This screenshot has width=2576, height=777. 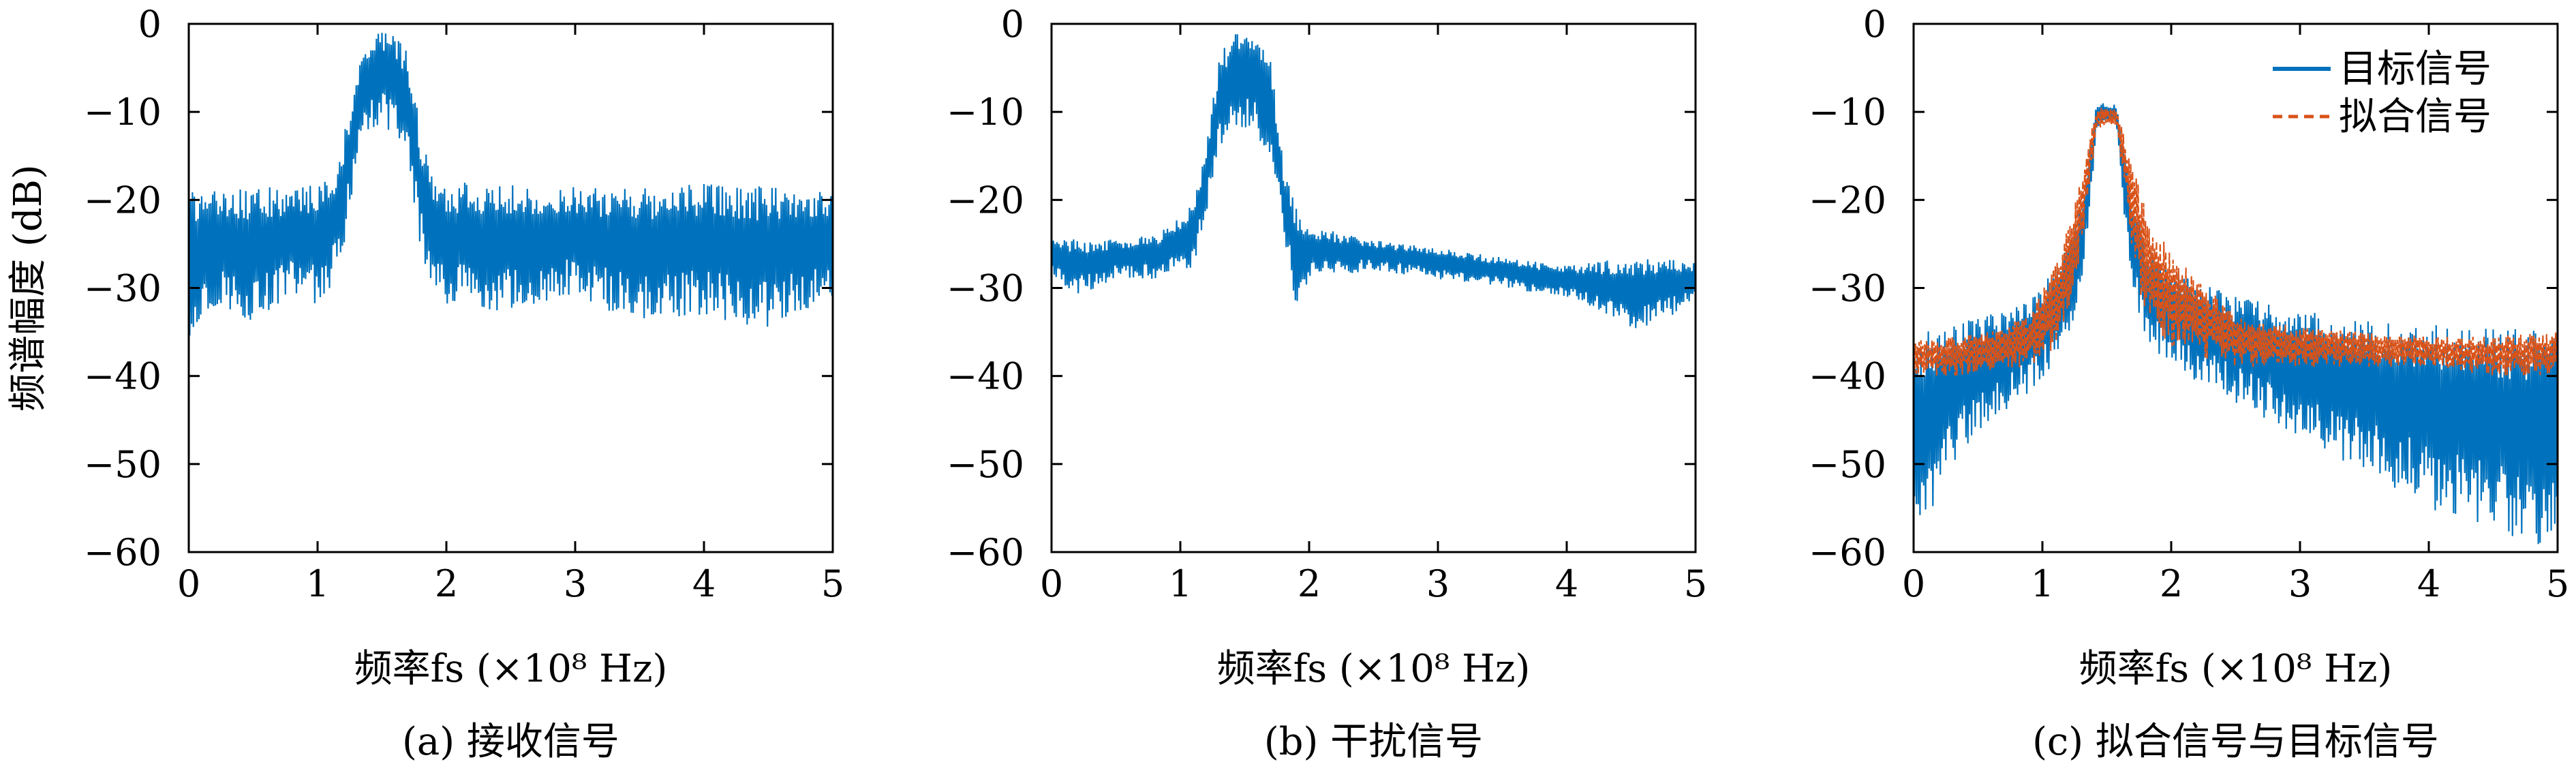 I want to click on legend-label-fit: 拟合信号, so click(x=2415, y=117).